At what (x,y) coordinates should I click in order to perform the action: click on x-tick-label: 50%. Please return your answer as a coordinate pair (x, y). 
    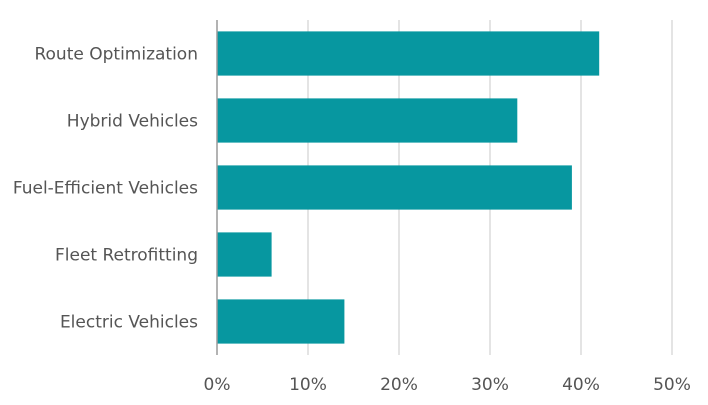
    Looking at the image, I should click on (672, 385).